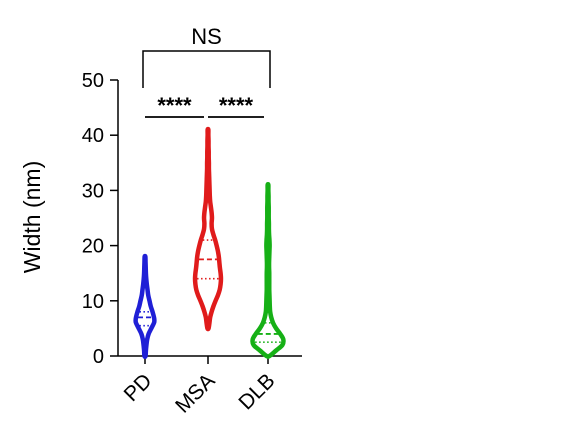 This screenshot has height=428, width=575. I want to click on significance-annotations: **** **** NS, so click(206, 71).